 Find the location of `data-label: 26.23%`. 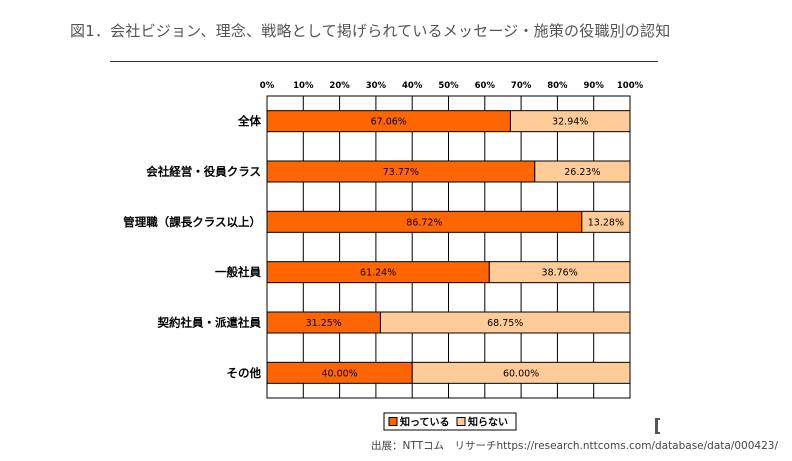

data-label: 26.23% is located at coordinates (582, 172).